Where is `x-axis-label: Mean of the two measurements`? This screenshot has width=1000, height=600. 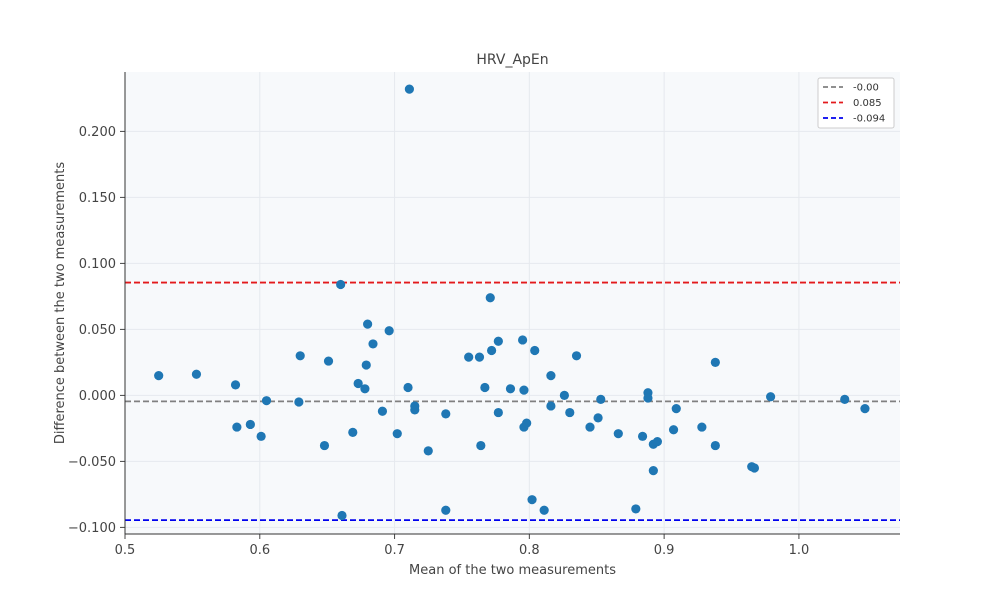 x-axis-label: Mean of the two measurements is located at coordinates (512, 570).